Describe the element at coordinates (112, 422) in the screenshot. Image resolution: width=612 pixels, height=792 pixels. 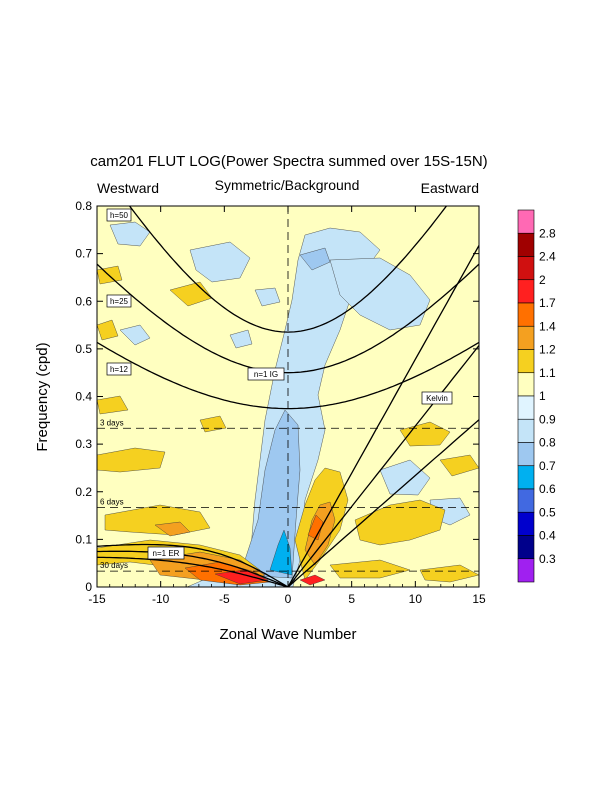
I see `period-label: 3 days` at that location.